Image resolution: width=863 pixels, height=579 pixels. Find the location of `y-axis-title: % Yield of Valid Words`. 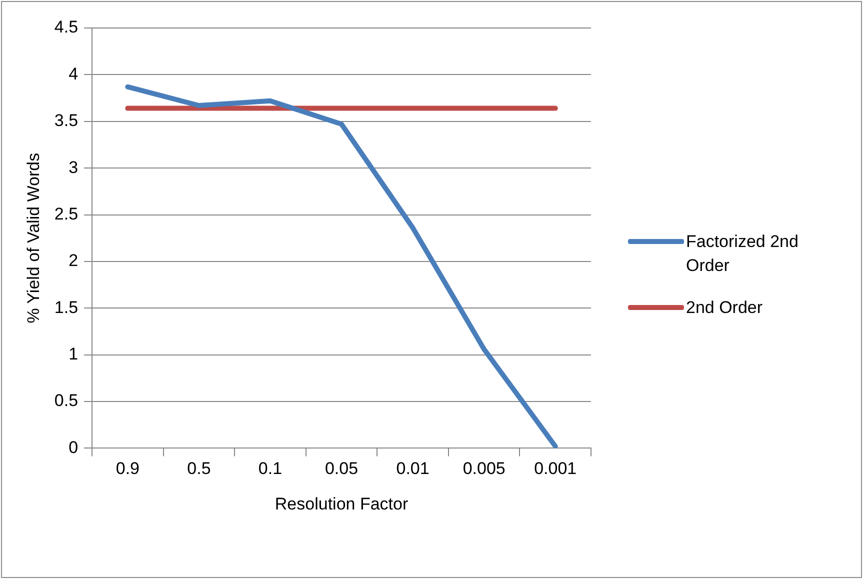

y-axis-title: % Yield of Valid Words is located at coordinates (33, 238).